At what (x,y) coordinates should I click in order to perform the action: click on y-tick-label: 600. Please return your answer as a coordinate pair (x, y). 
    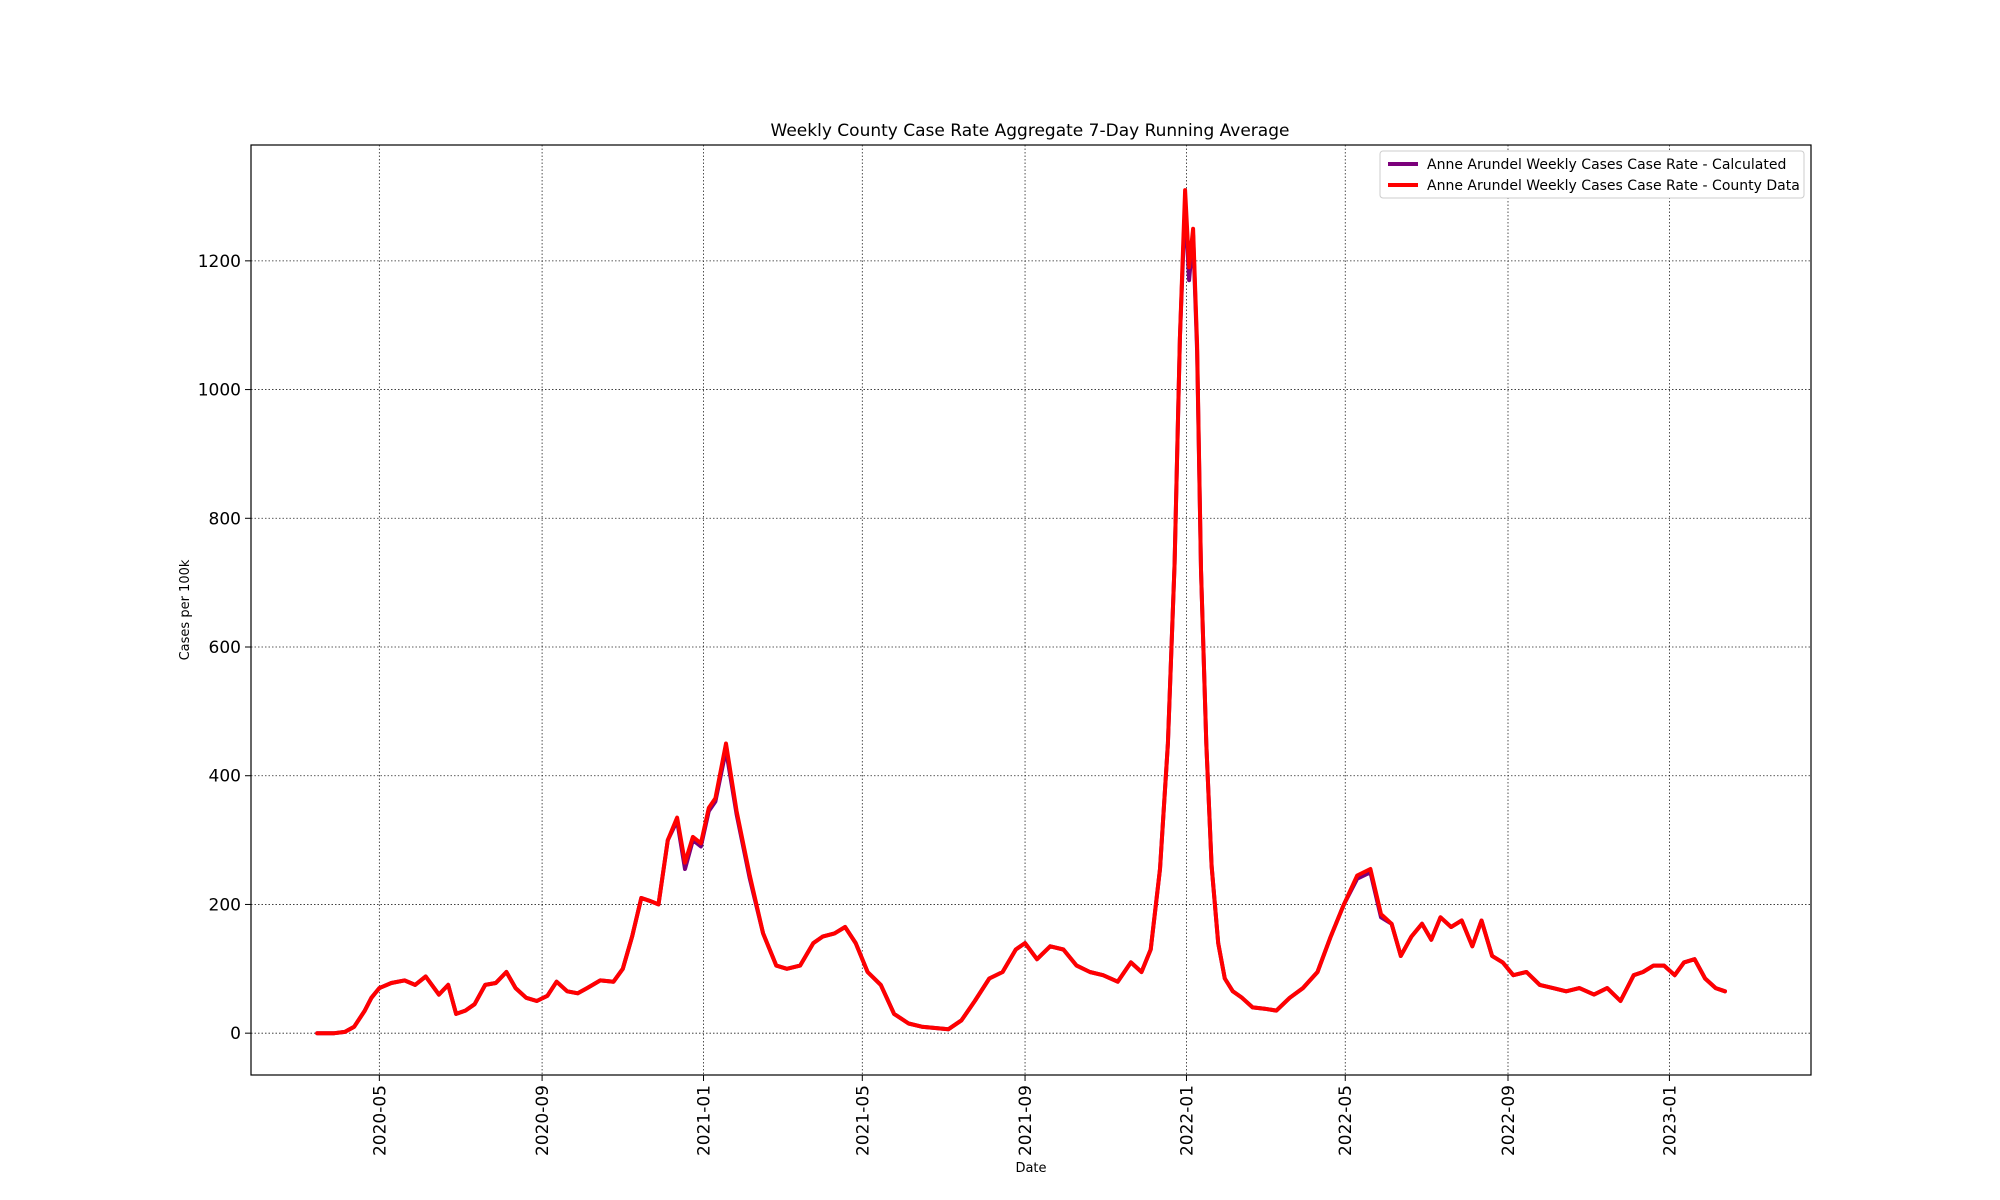
    Looking at the image, I should click on (225, 648).